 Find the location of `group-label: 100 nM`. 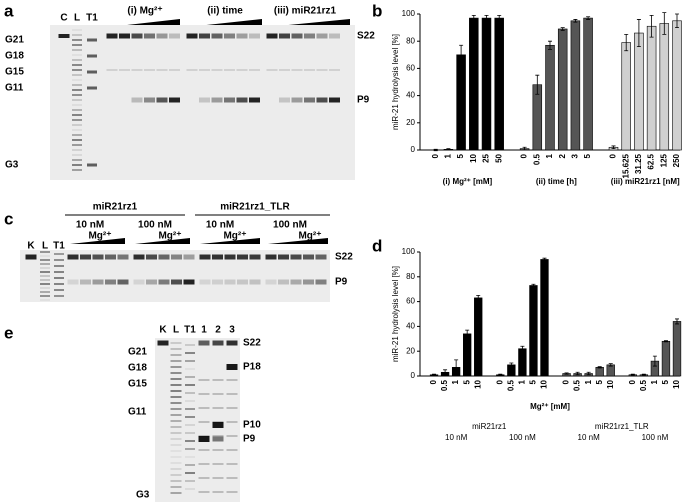

group-label: 100 nM is located at coordinates (522, 437).